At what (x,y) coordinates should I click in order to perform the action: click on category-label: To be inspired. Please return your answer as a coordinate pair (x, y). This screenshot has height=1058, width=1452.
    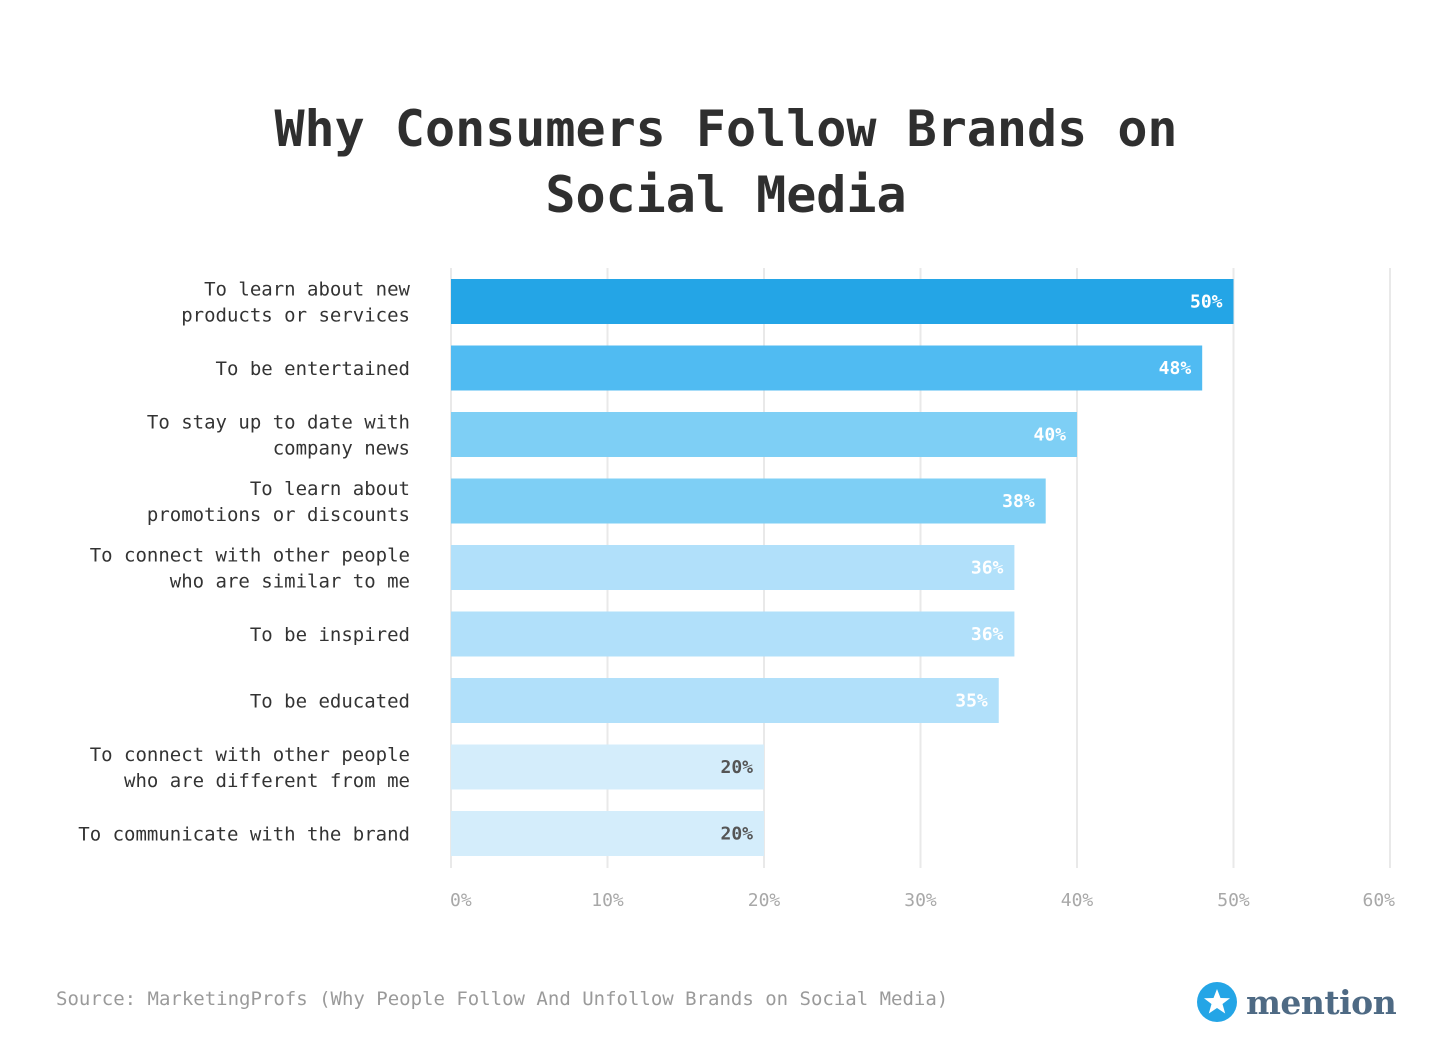
    Looking at the image, I should click on (330, 635).